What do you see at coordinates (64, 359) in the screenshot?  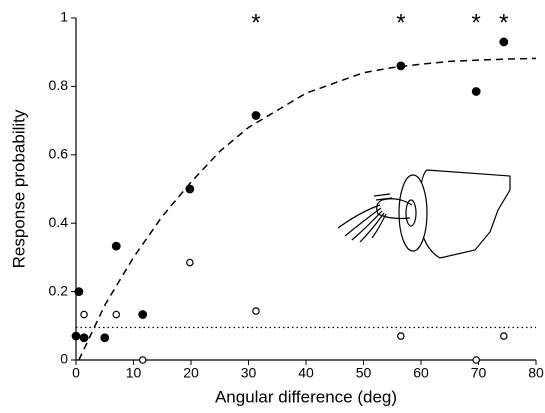 I see `y-tick-label: 0` at bounding box center [64, 359].